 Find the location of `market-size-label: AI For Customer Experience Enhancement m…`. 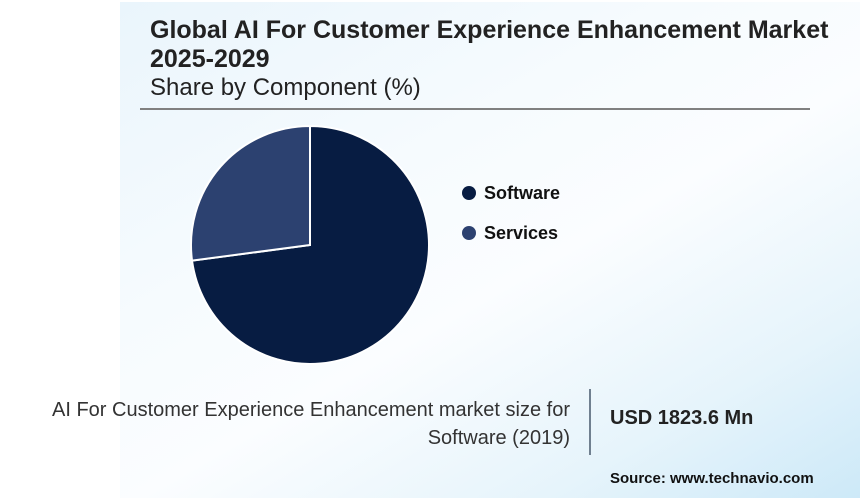

market-size-label: AI For Customer Experience Enhancement m… is located at coordinates (311, 424).